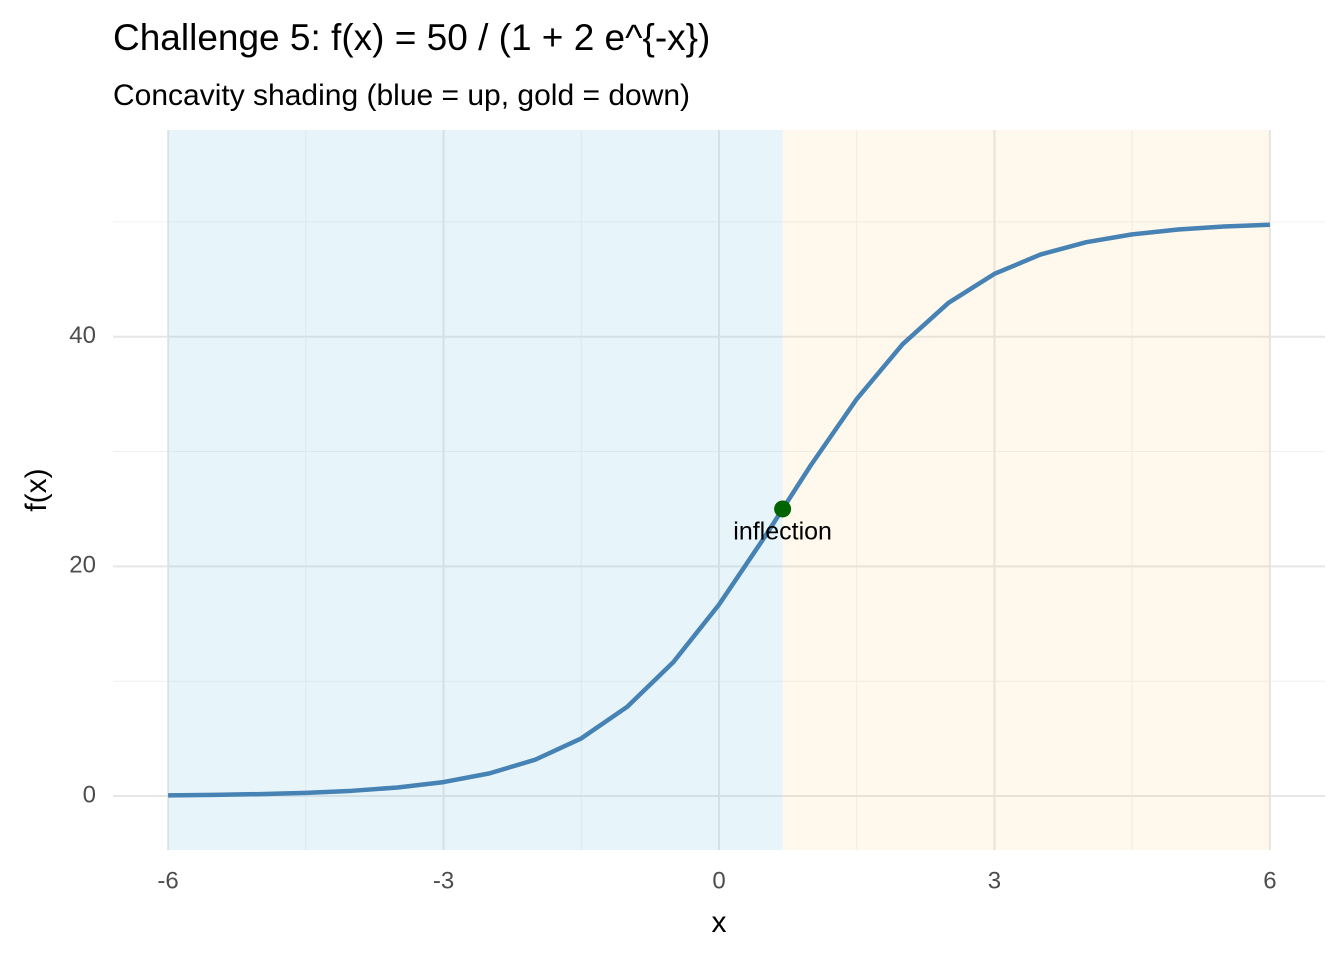  I want to click on x-tick-label: 3, so click(994, 880).